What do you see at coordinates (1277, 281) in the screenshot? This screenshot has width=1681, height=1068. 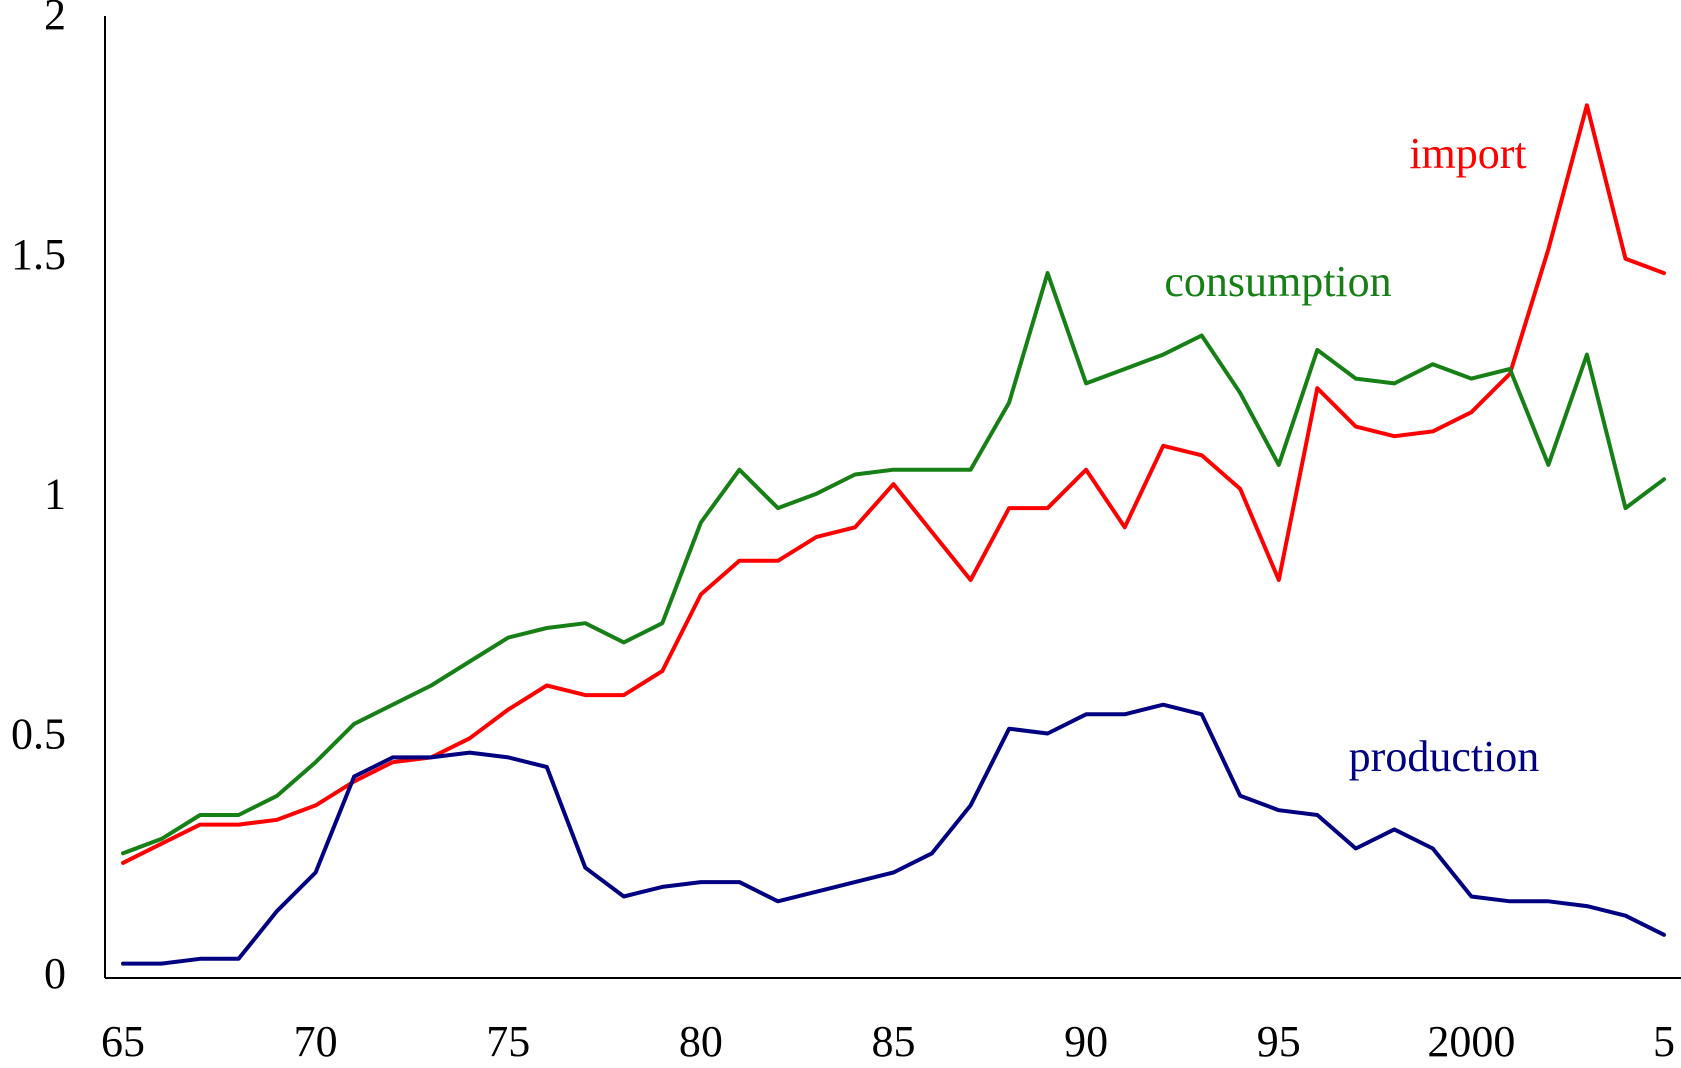 I see `series-label: consumption` at bounding box center [1277, 281].